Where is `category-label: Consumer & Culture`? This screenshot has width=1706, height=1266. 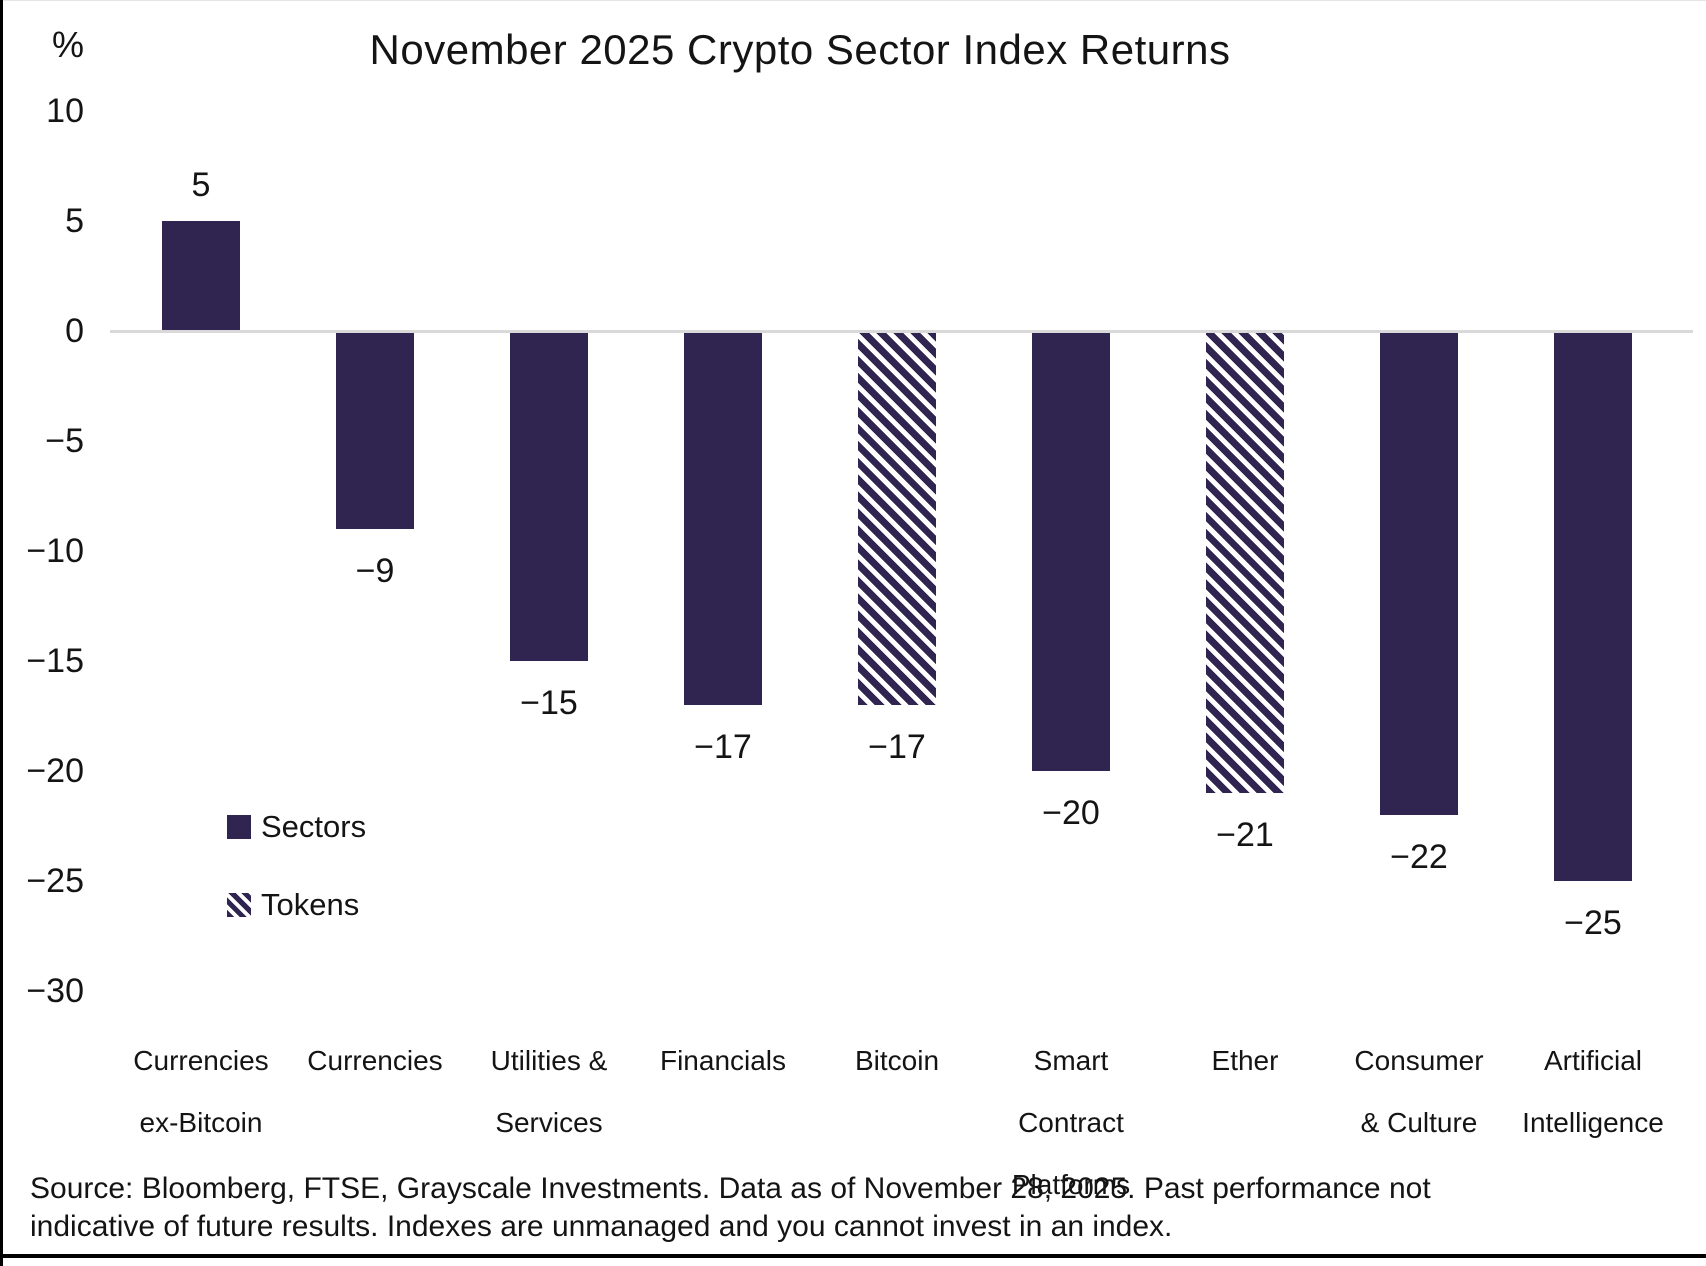 category-label: Consumer & Culture is located at coordinates (1419, 1092).